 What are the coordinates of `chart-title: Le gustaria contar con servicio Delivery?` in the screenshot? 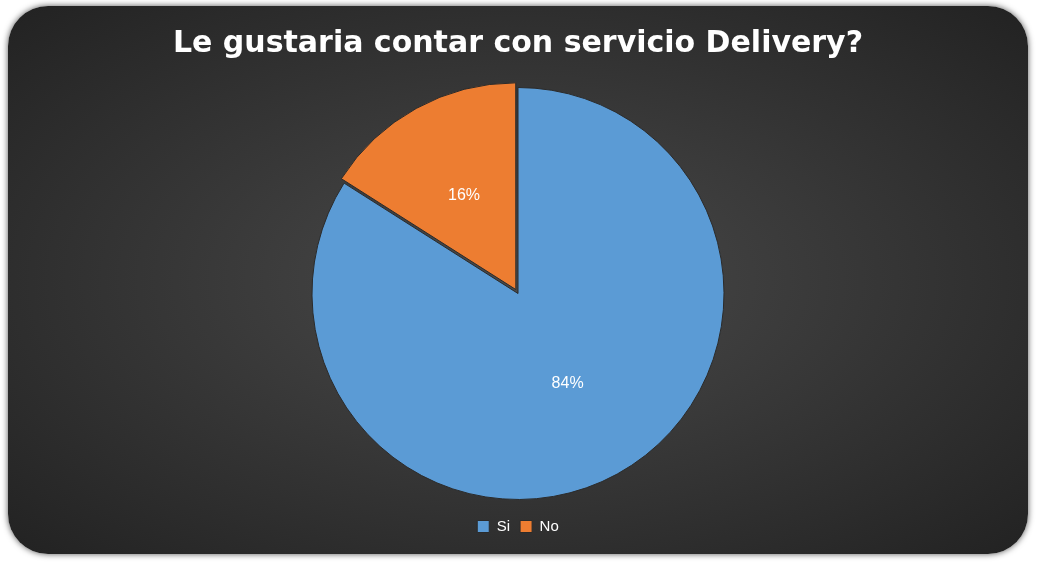 It's located at (518, 41).